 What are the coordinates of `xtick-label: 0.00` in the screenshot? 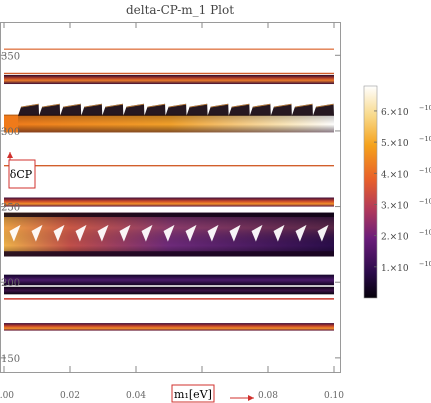 It's located at (7, 396).